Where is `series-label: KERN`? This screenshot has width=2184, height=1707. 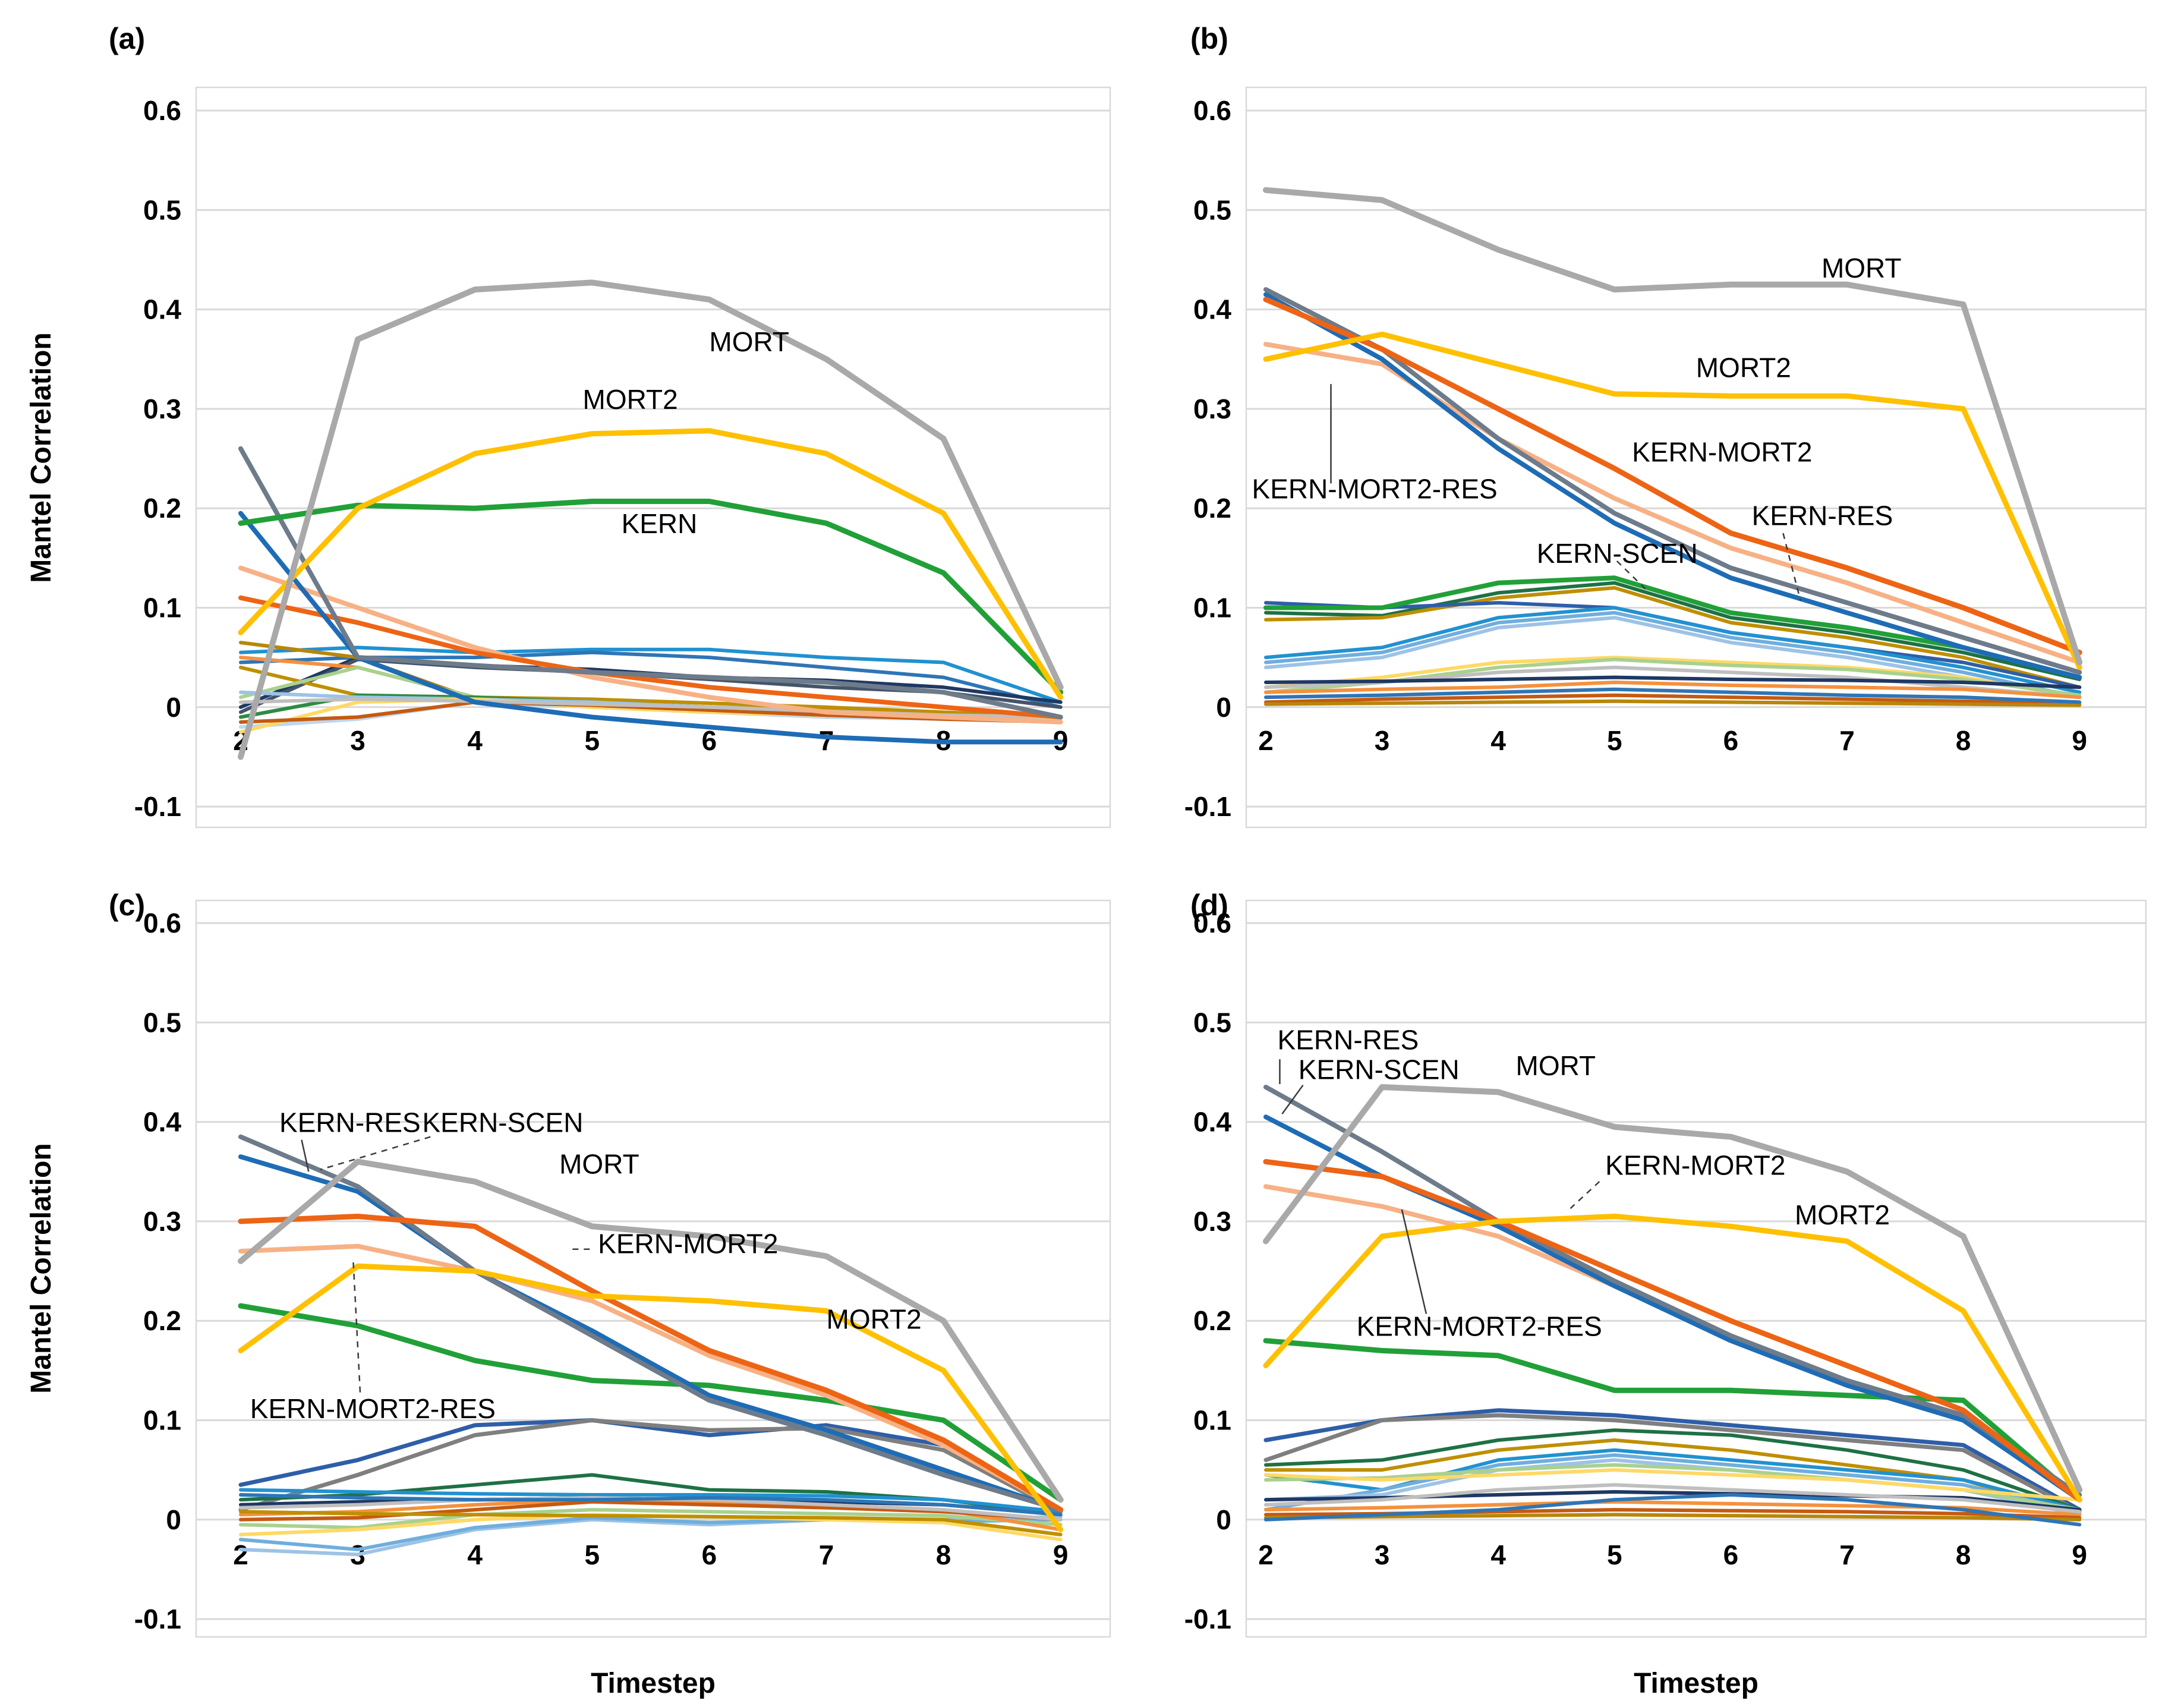
series-label: KERN is located at coordinates (660, 524).